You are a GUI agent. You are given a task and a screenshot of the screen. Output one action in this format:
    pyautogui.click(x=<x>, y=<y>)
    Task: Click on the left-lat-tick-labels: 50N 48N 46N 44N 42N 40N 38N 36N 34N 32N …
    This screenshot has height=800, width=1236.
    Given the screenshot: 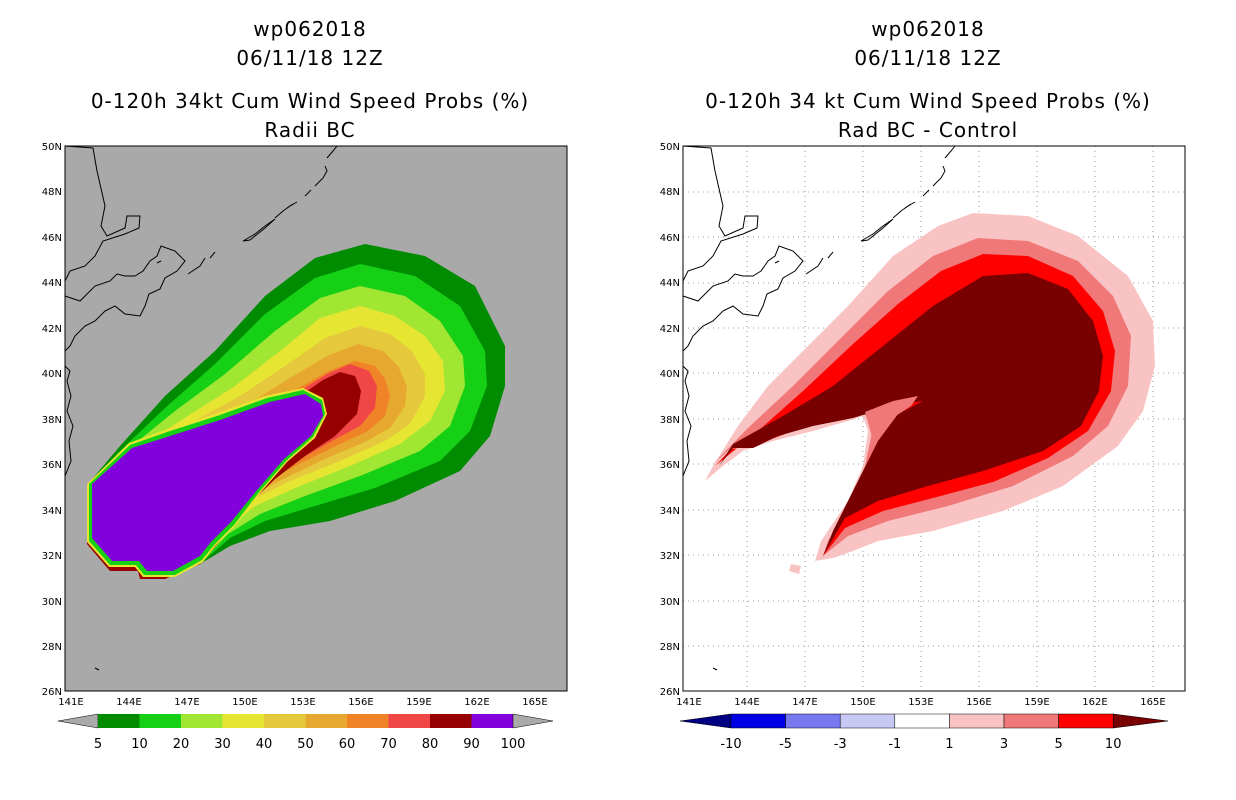 What is the action you would take?
    pyautogui.click(x=52, y=420)
    